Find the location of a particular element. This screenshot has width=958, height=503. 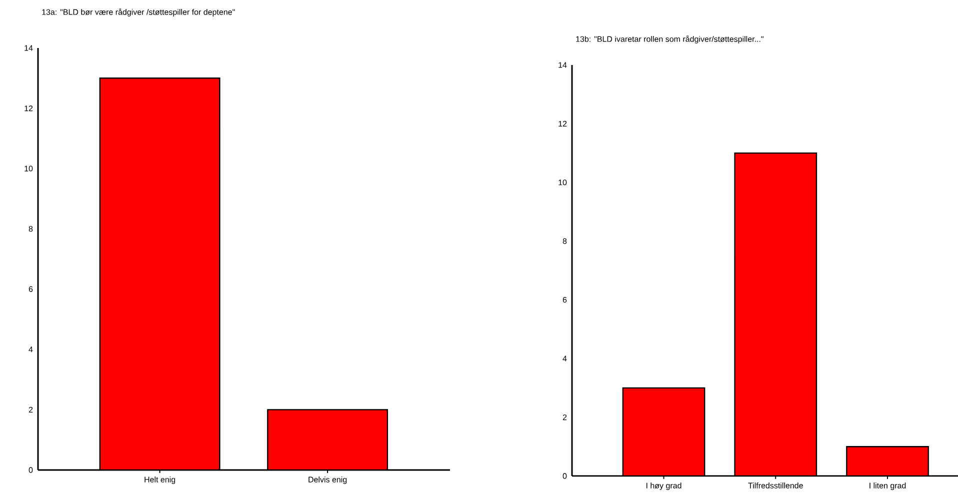

x-tick-label: I høy grad is located at coordinates (664, 486).